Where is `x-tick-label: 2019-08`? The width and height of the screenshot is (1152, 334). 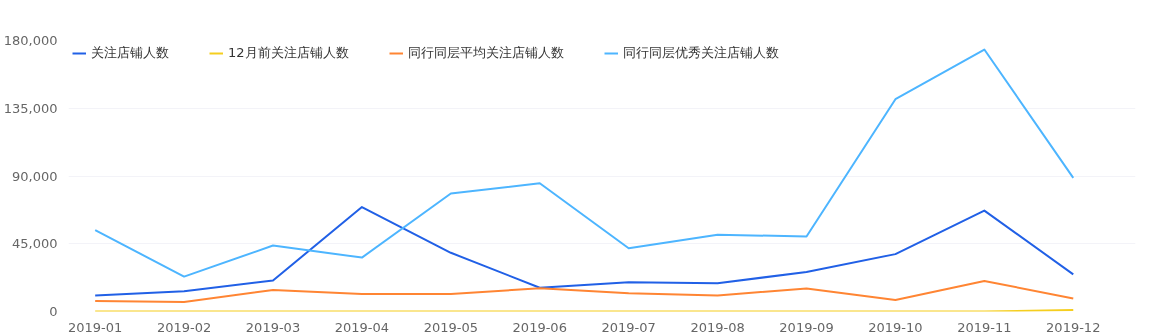
x-tick-label: 2019-08 is located at coordinates (717, 326).